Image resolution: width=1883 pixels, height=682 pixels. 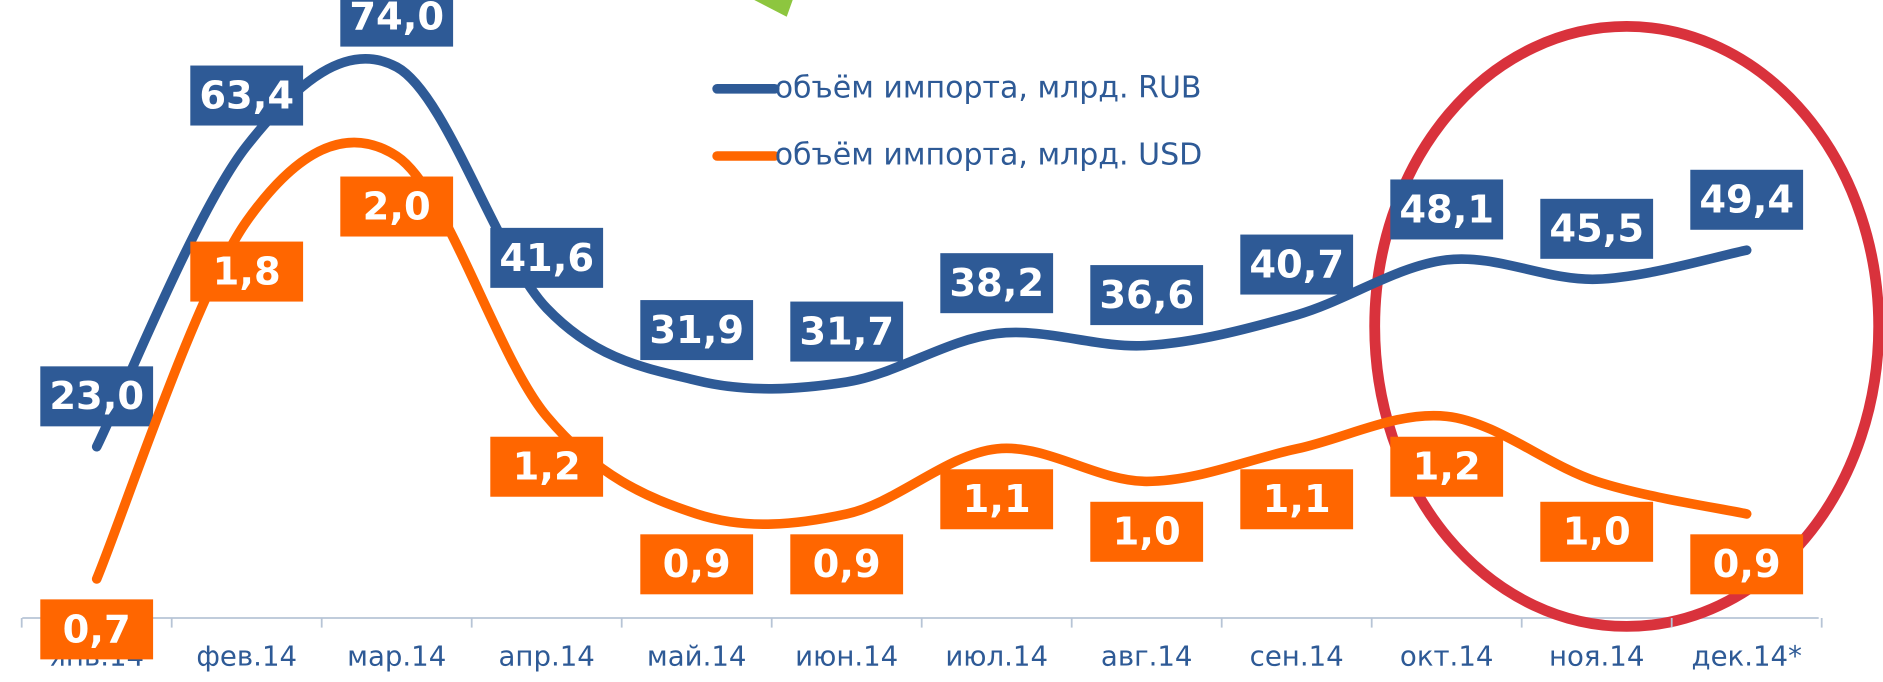 I want to click on x-tick-label: апр.14, so click(x=547, y=656).